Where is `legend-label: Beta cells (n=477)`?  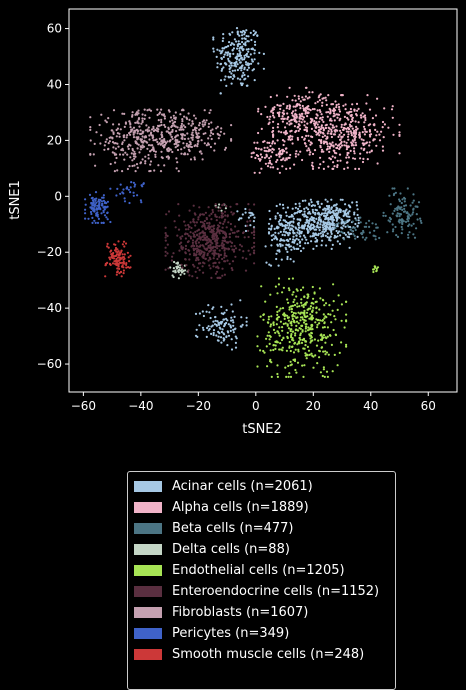
legend-label: Beta cells (n=477) is located at coordinates (233, 528).